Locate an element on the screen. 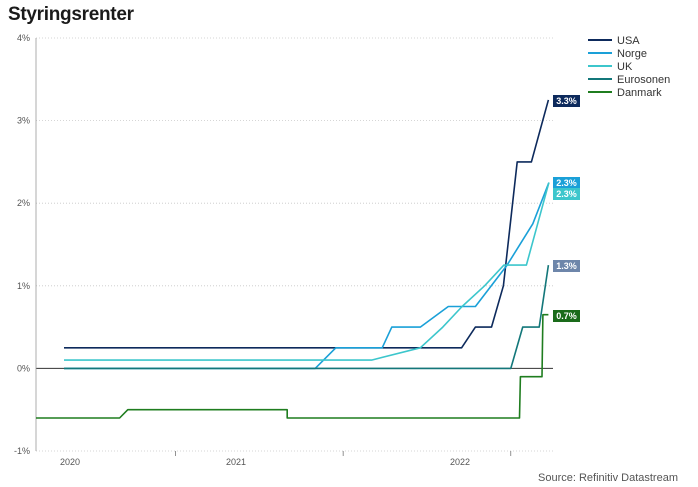  y-tick-label: 4% is located at coordinates (23, 38).